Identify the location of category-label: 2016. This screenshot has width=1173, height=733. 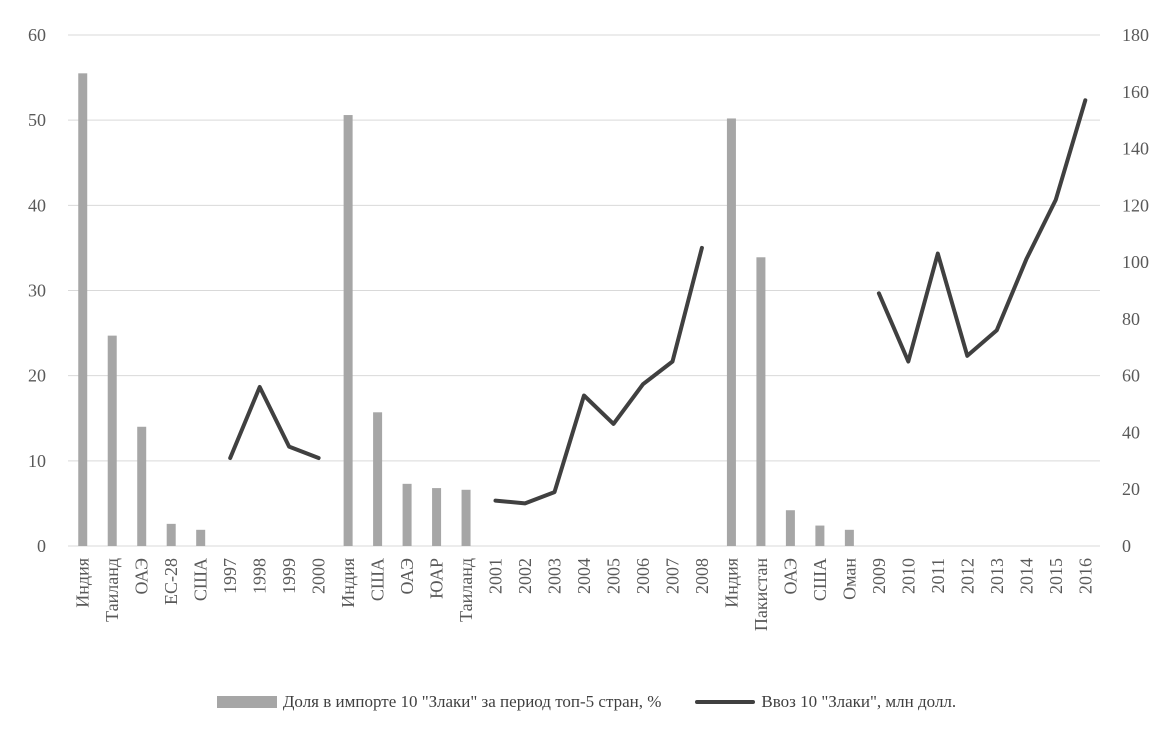
(1085, 576).